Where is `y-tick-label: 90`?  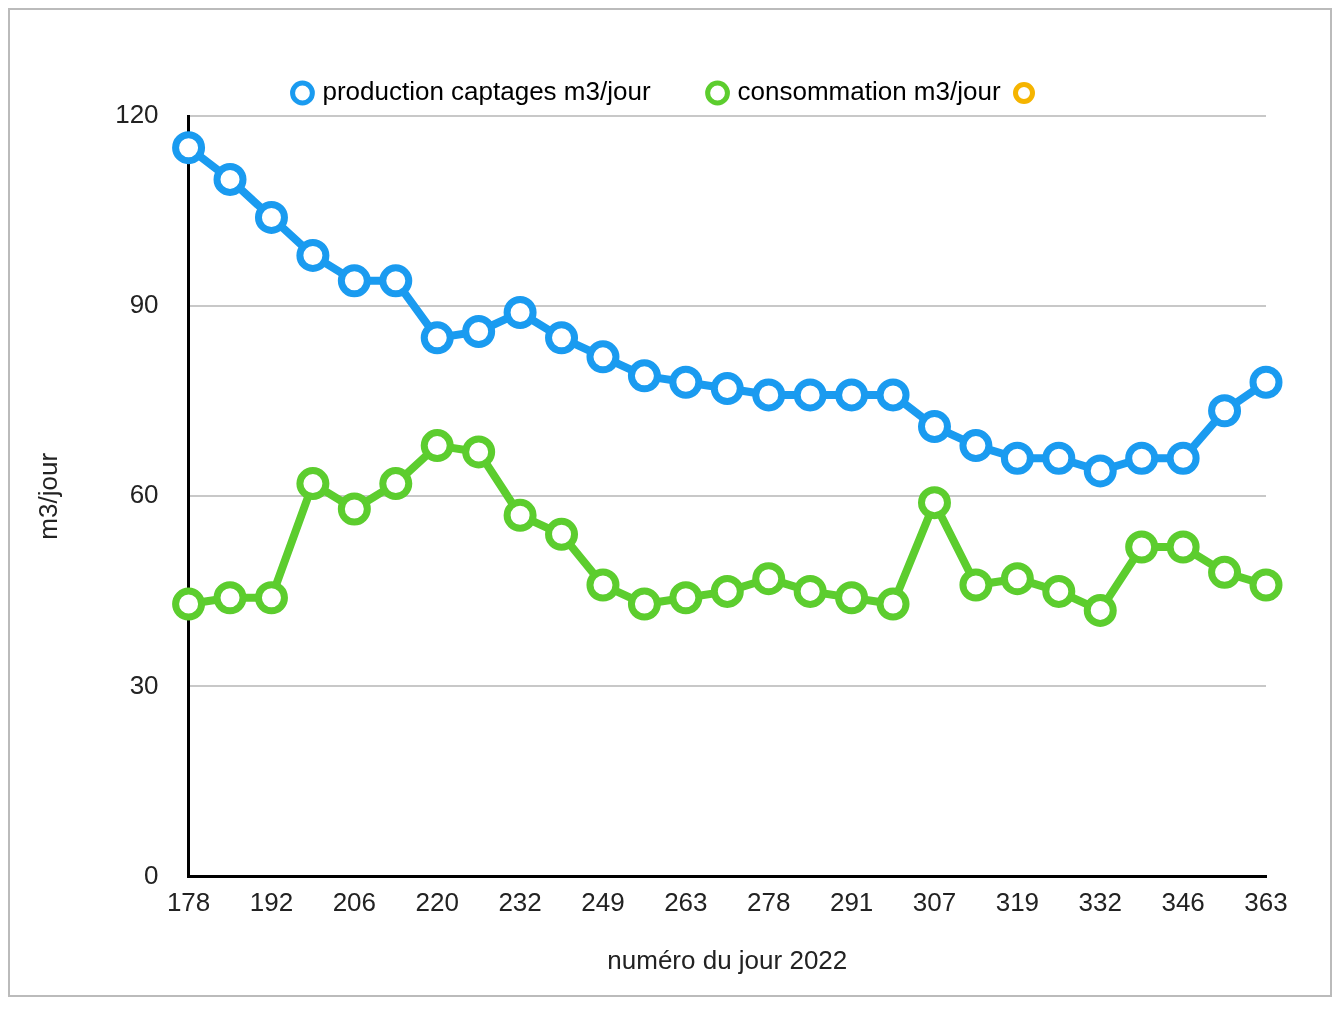 y-tick-label: 90 is located at coordinates (144, 304).